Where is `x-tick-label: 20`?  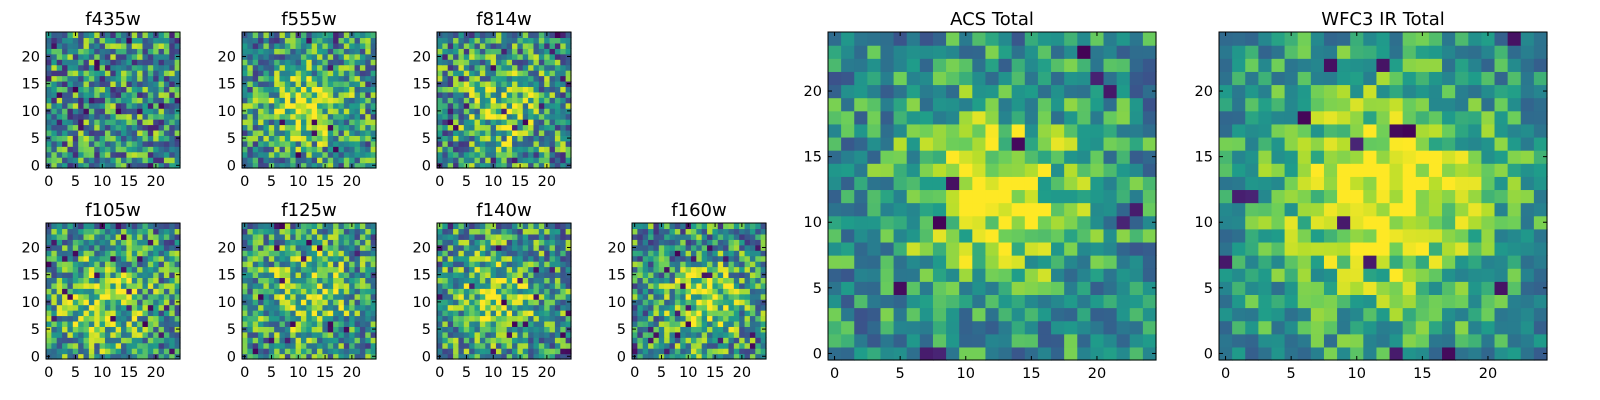
x-tick-label: 20 is located at coordinates (352, 373).